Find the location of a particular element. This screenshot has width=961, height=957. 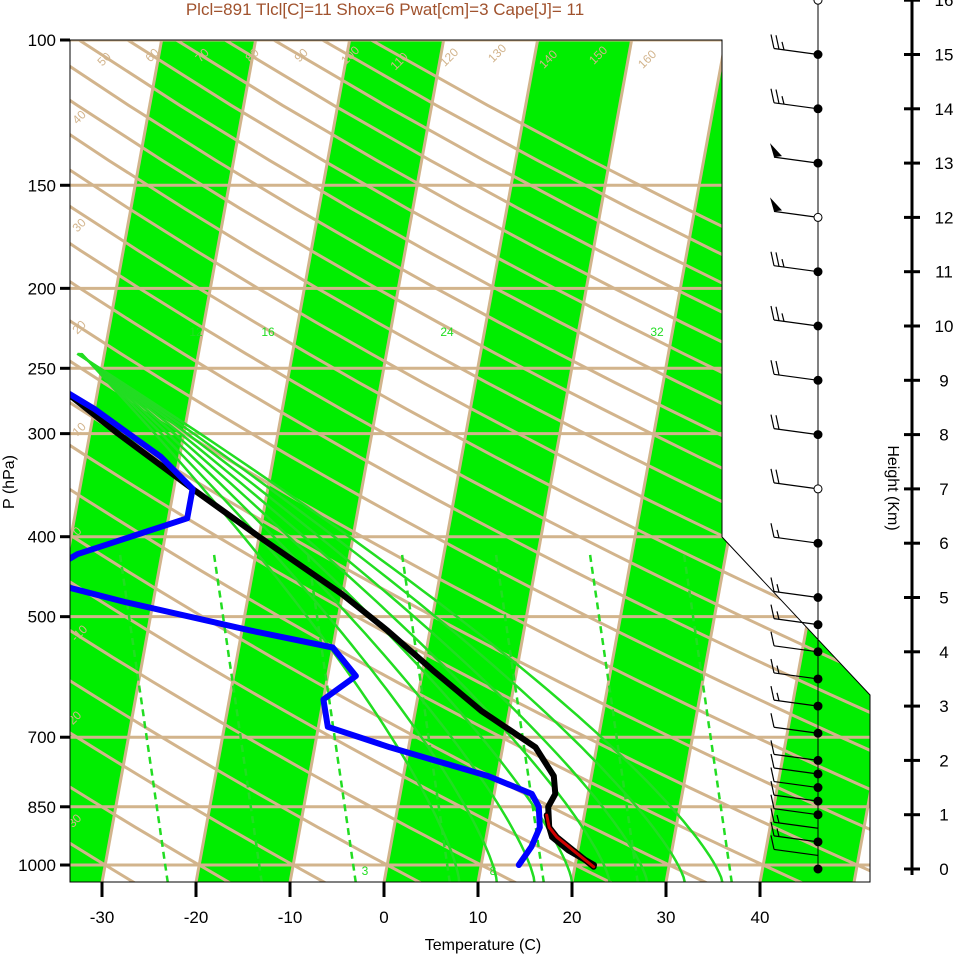

height-axis-title: Height (Km) is located at coordinates (892, 487).